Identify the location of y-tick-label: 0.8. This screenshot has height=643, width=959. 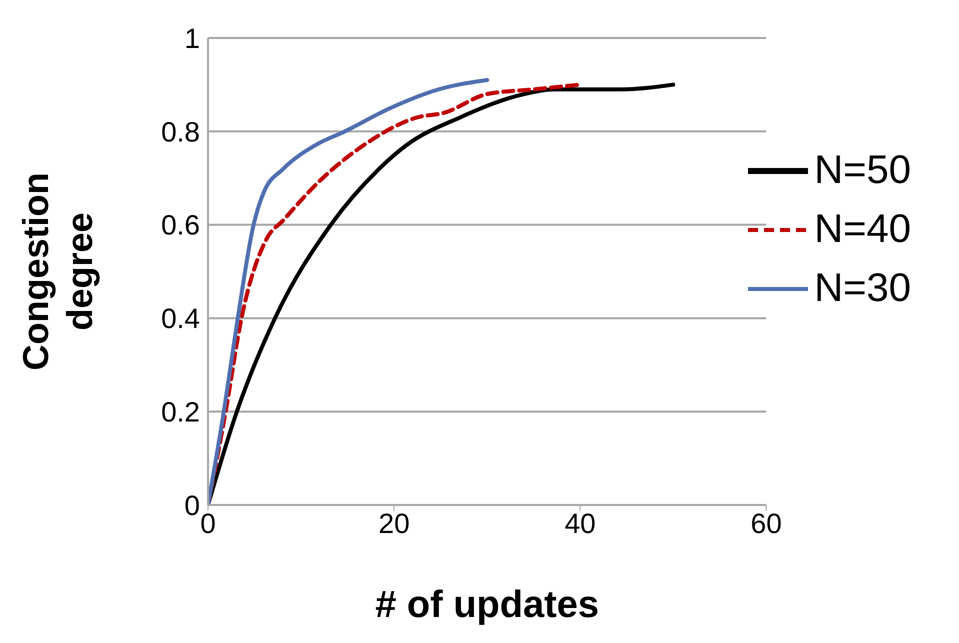
(180, 132).